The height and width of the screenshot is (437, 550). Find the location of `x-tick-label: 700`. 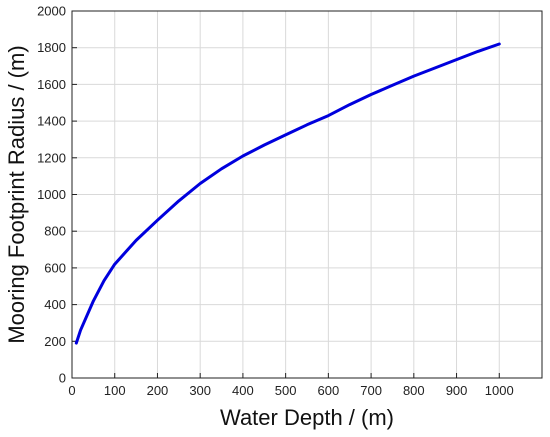

x-tick-label: 700 is located at coordinates (371, 390).